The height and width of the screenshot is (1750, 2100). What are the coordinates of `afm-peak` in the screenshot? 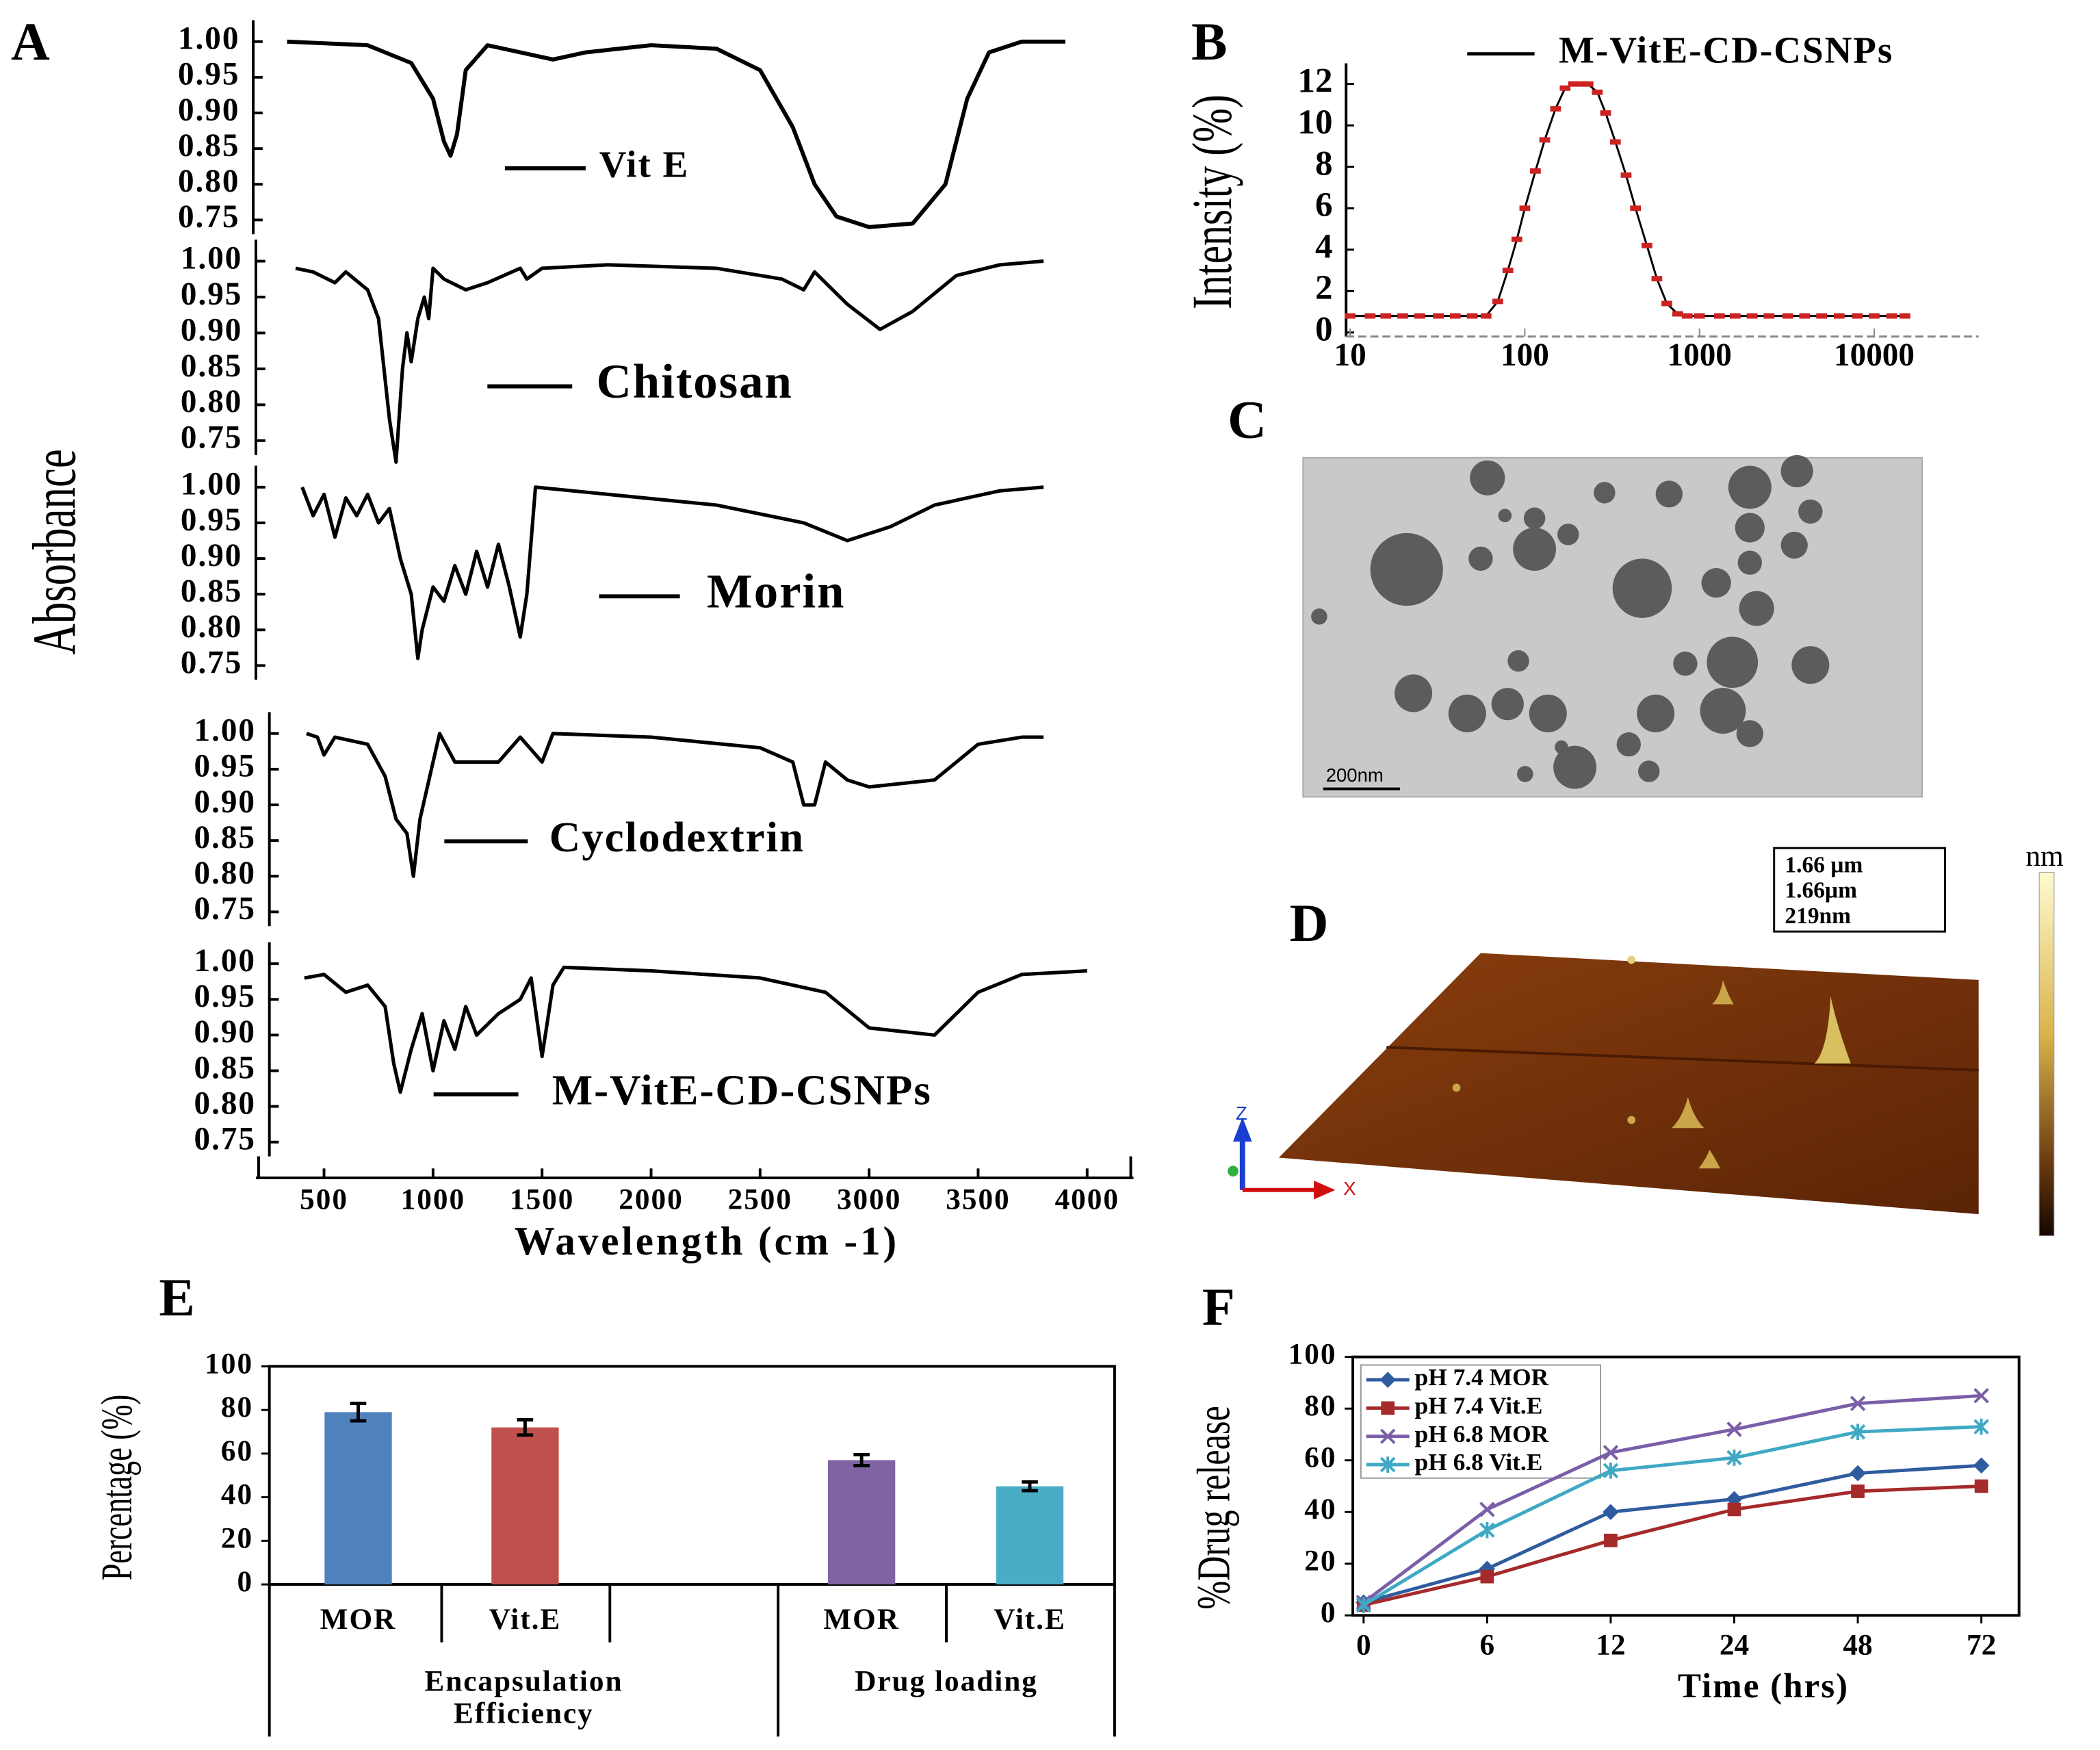 It's located at (1709, 1159).